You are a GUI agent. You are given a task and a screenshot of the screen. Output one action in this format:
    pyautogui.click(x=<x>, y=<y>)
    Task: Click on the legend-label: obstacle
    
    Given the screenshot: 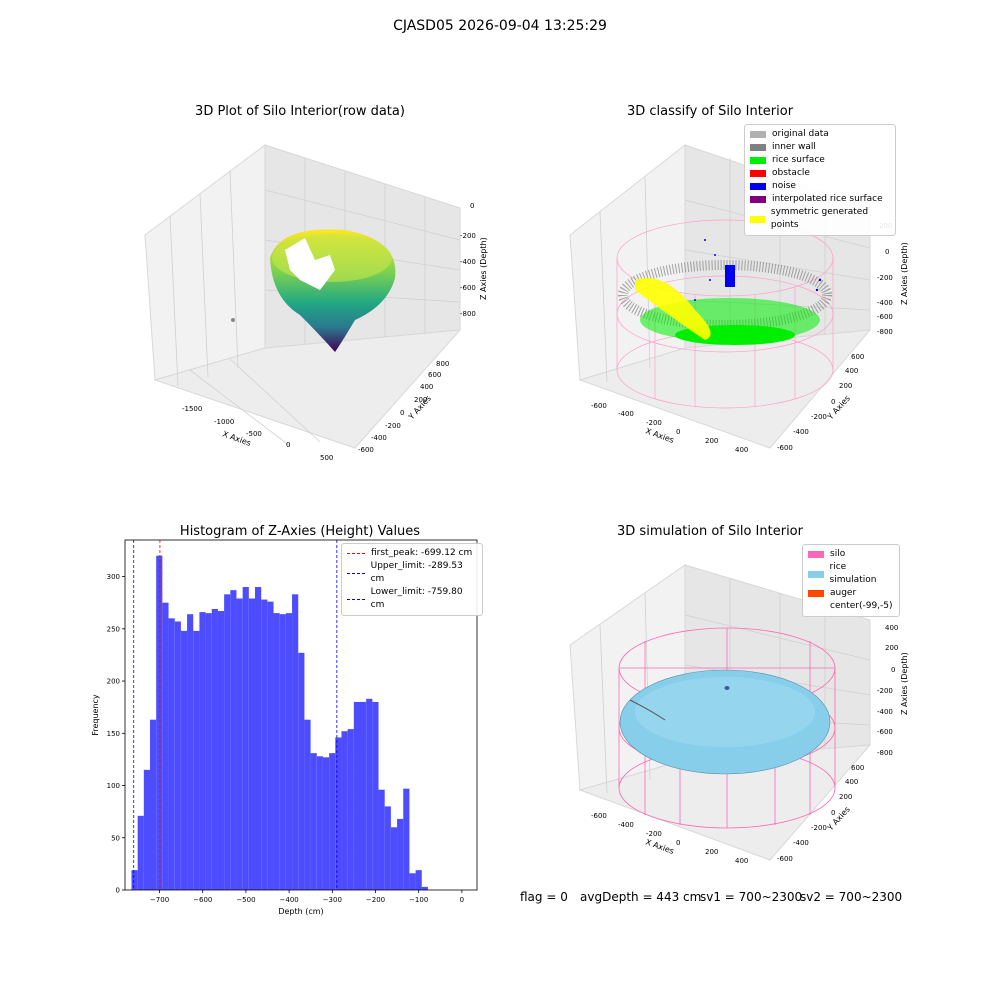 What is the action you would take?
    pyautogui.click(x=791, y=173)
    